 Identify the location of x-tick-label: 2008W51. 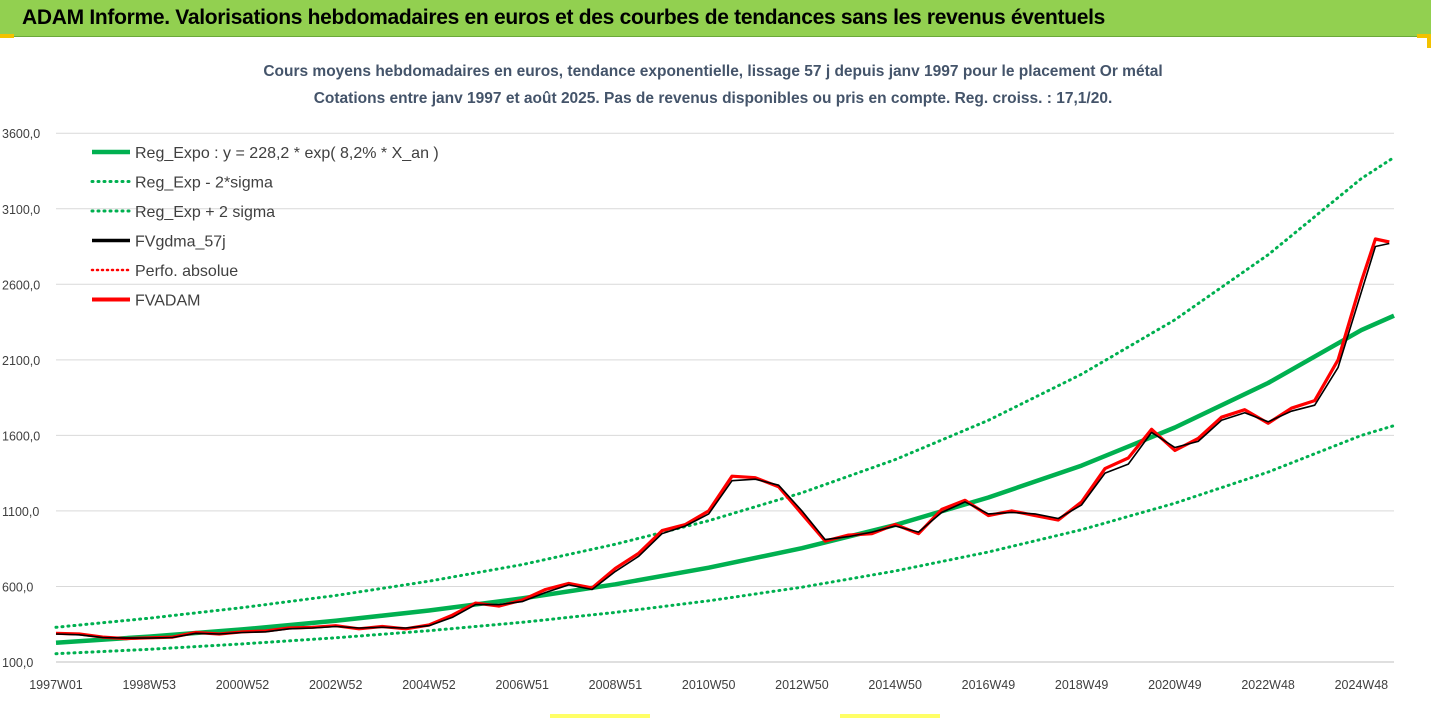
(616, 685).